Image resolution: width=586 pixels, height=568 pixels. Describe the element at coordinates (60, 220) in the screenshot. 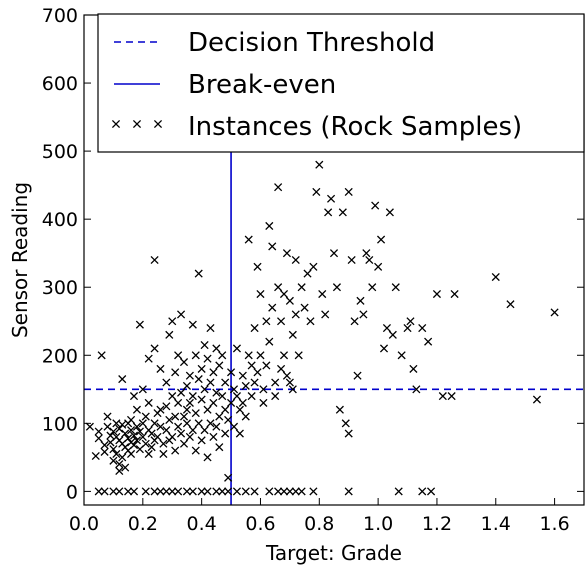

I see `y-tick-label: 400` at that location.